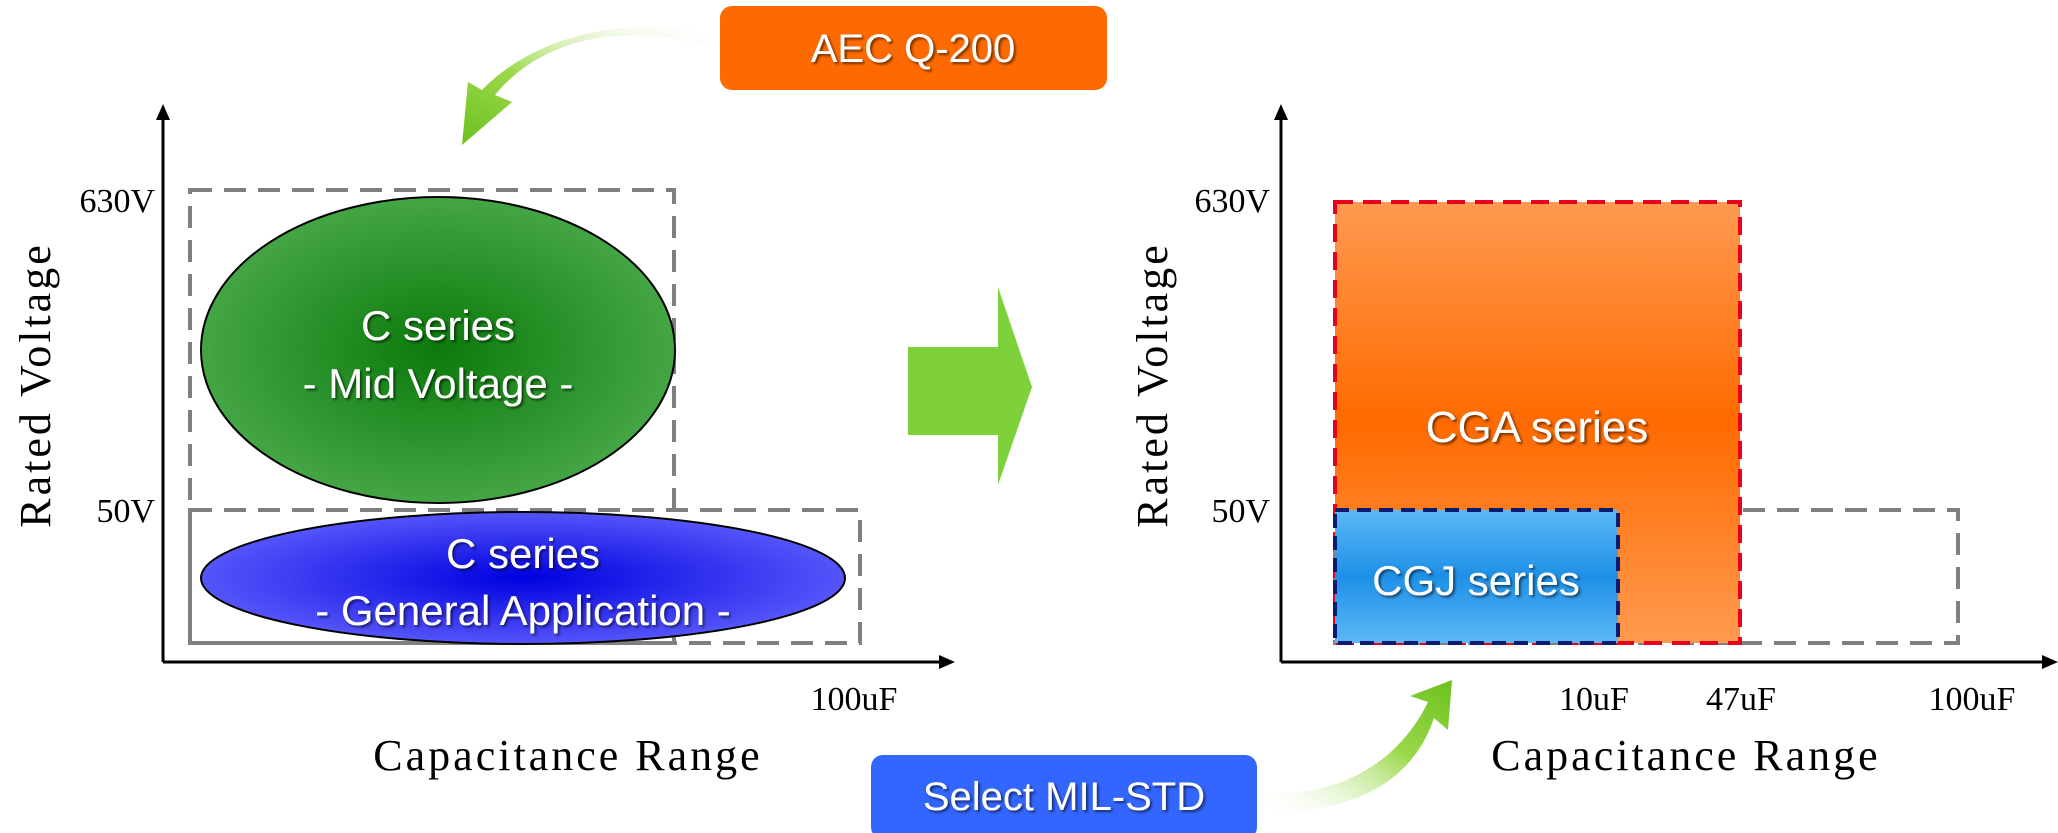 The width and height of the screenshot is (2058, 833). I want to click on general-application-series-ellipse, so click(523, 578).